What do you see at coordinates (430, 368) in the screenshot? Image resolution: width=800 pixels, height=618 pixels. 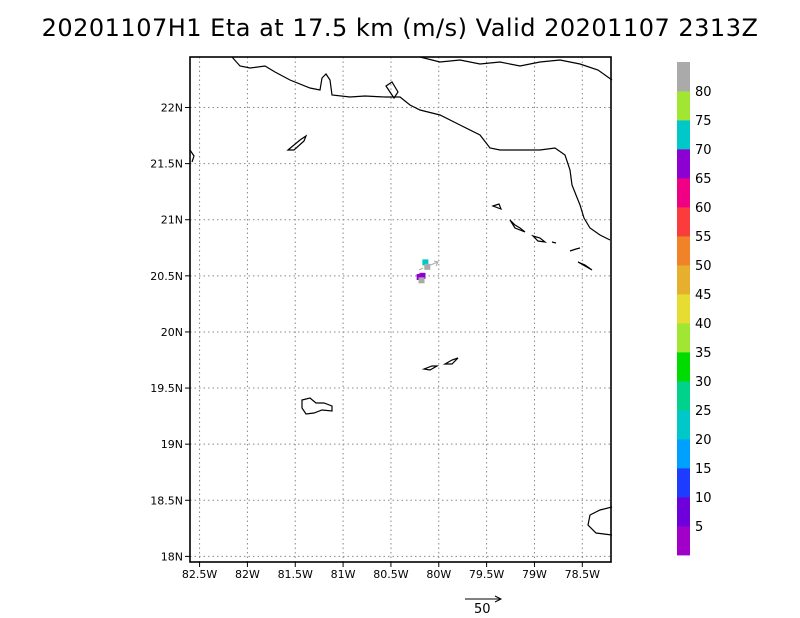 I see `little-cayman` at bounding box center [430, 368].